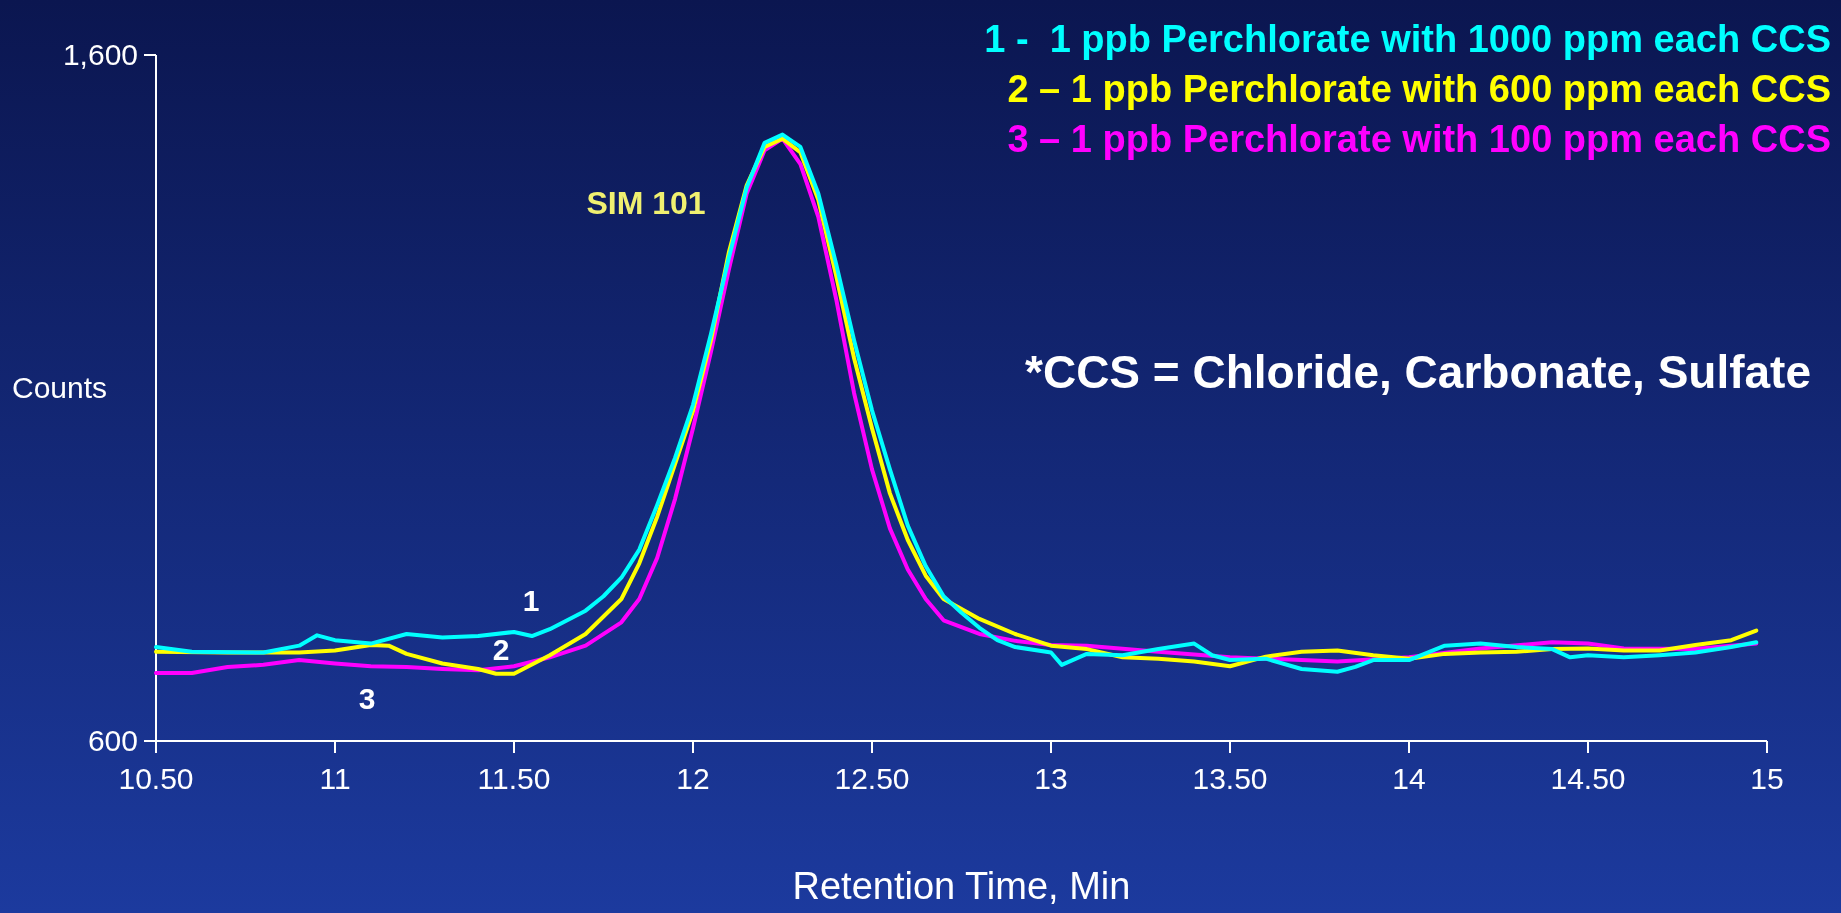 This screenshot has height=913, width=1841. What do you see at coordinates (1419, 139) in the screenshot?
I see `text: 3 – 1 ppb Perchlorate with 100 ppm each CCS` at bounding box center [1419, 139].